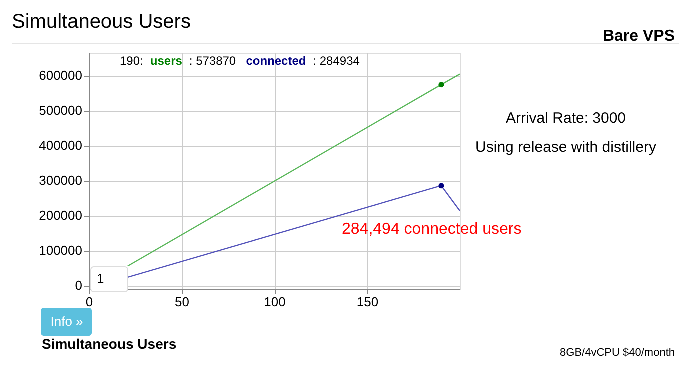  Describe the element at coordinates (90, 302) in the screenshot. I see `x-tick-label: 0` at that location.